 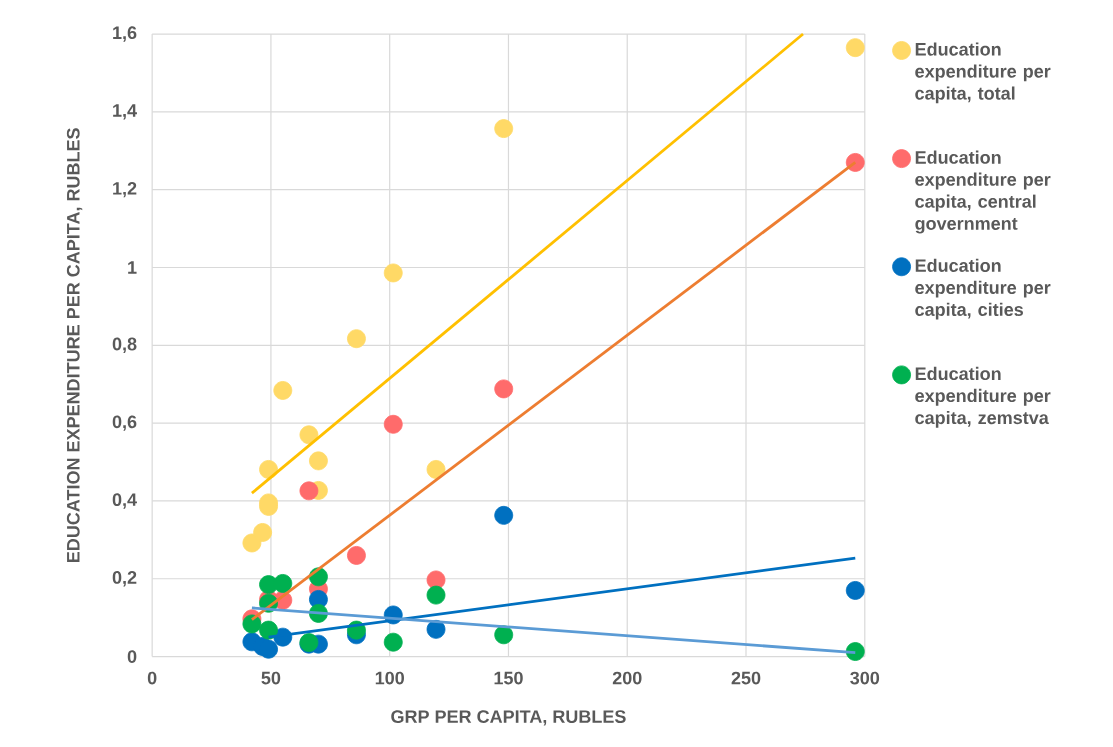 What do you see at coordinates (125, 190) in the screenshot?
I see `y-tick-label: 1,2` at bounding box center [125, 190].